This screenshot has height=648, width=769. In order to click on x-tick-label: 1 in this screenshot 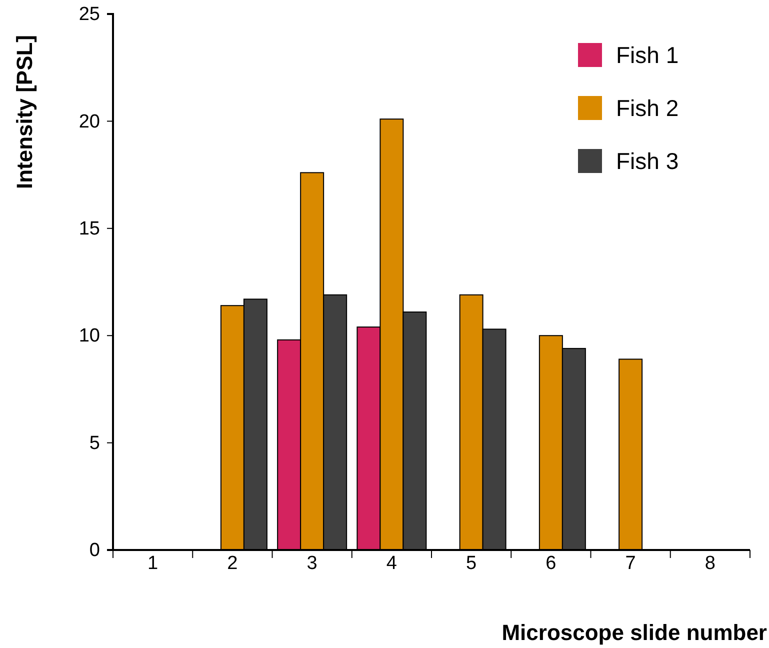, I will do `click(153, 563)`.